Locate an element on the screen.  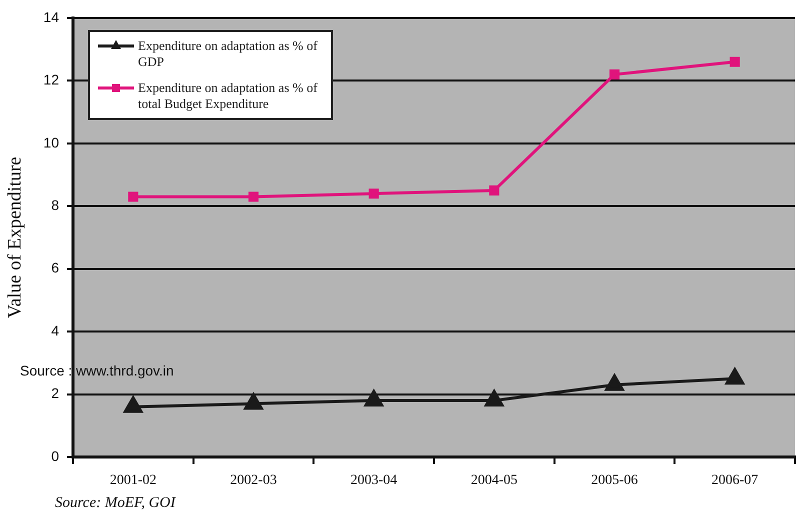
y-tick-label: 10 is located at coordinates (51, 142).